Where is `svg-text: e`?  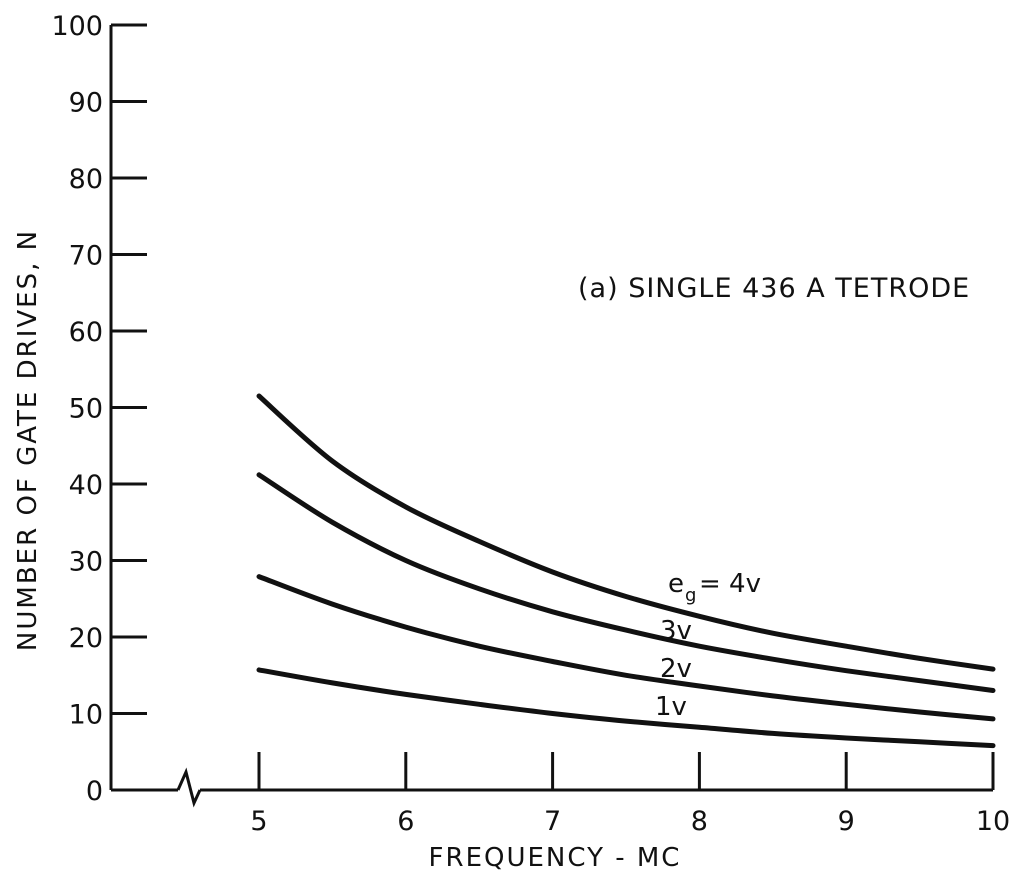
svg-text: e is located at coordinates (676, 584).